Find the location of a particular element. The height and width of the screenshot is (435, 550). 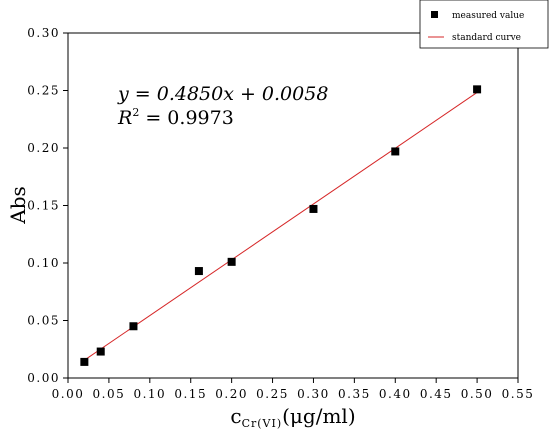

x-tick-label: 0.35 is located at coordinates (354, 394).